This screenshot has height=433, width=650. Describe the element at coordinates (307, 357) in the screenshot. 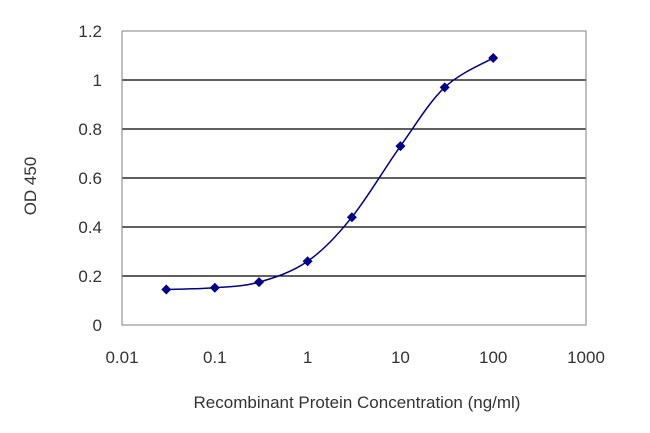

I see `x-tick-label: 1` at that location.